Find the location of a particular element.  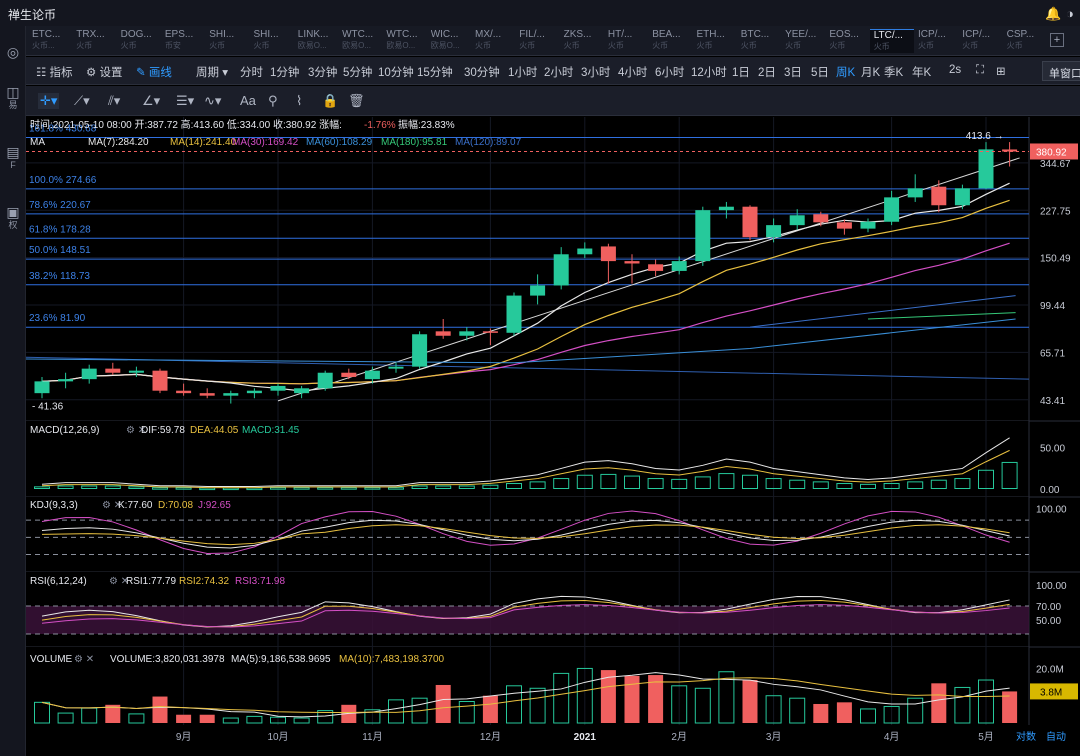

period-option: 1日 is located at coordinates (741, 73).